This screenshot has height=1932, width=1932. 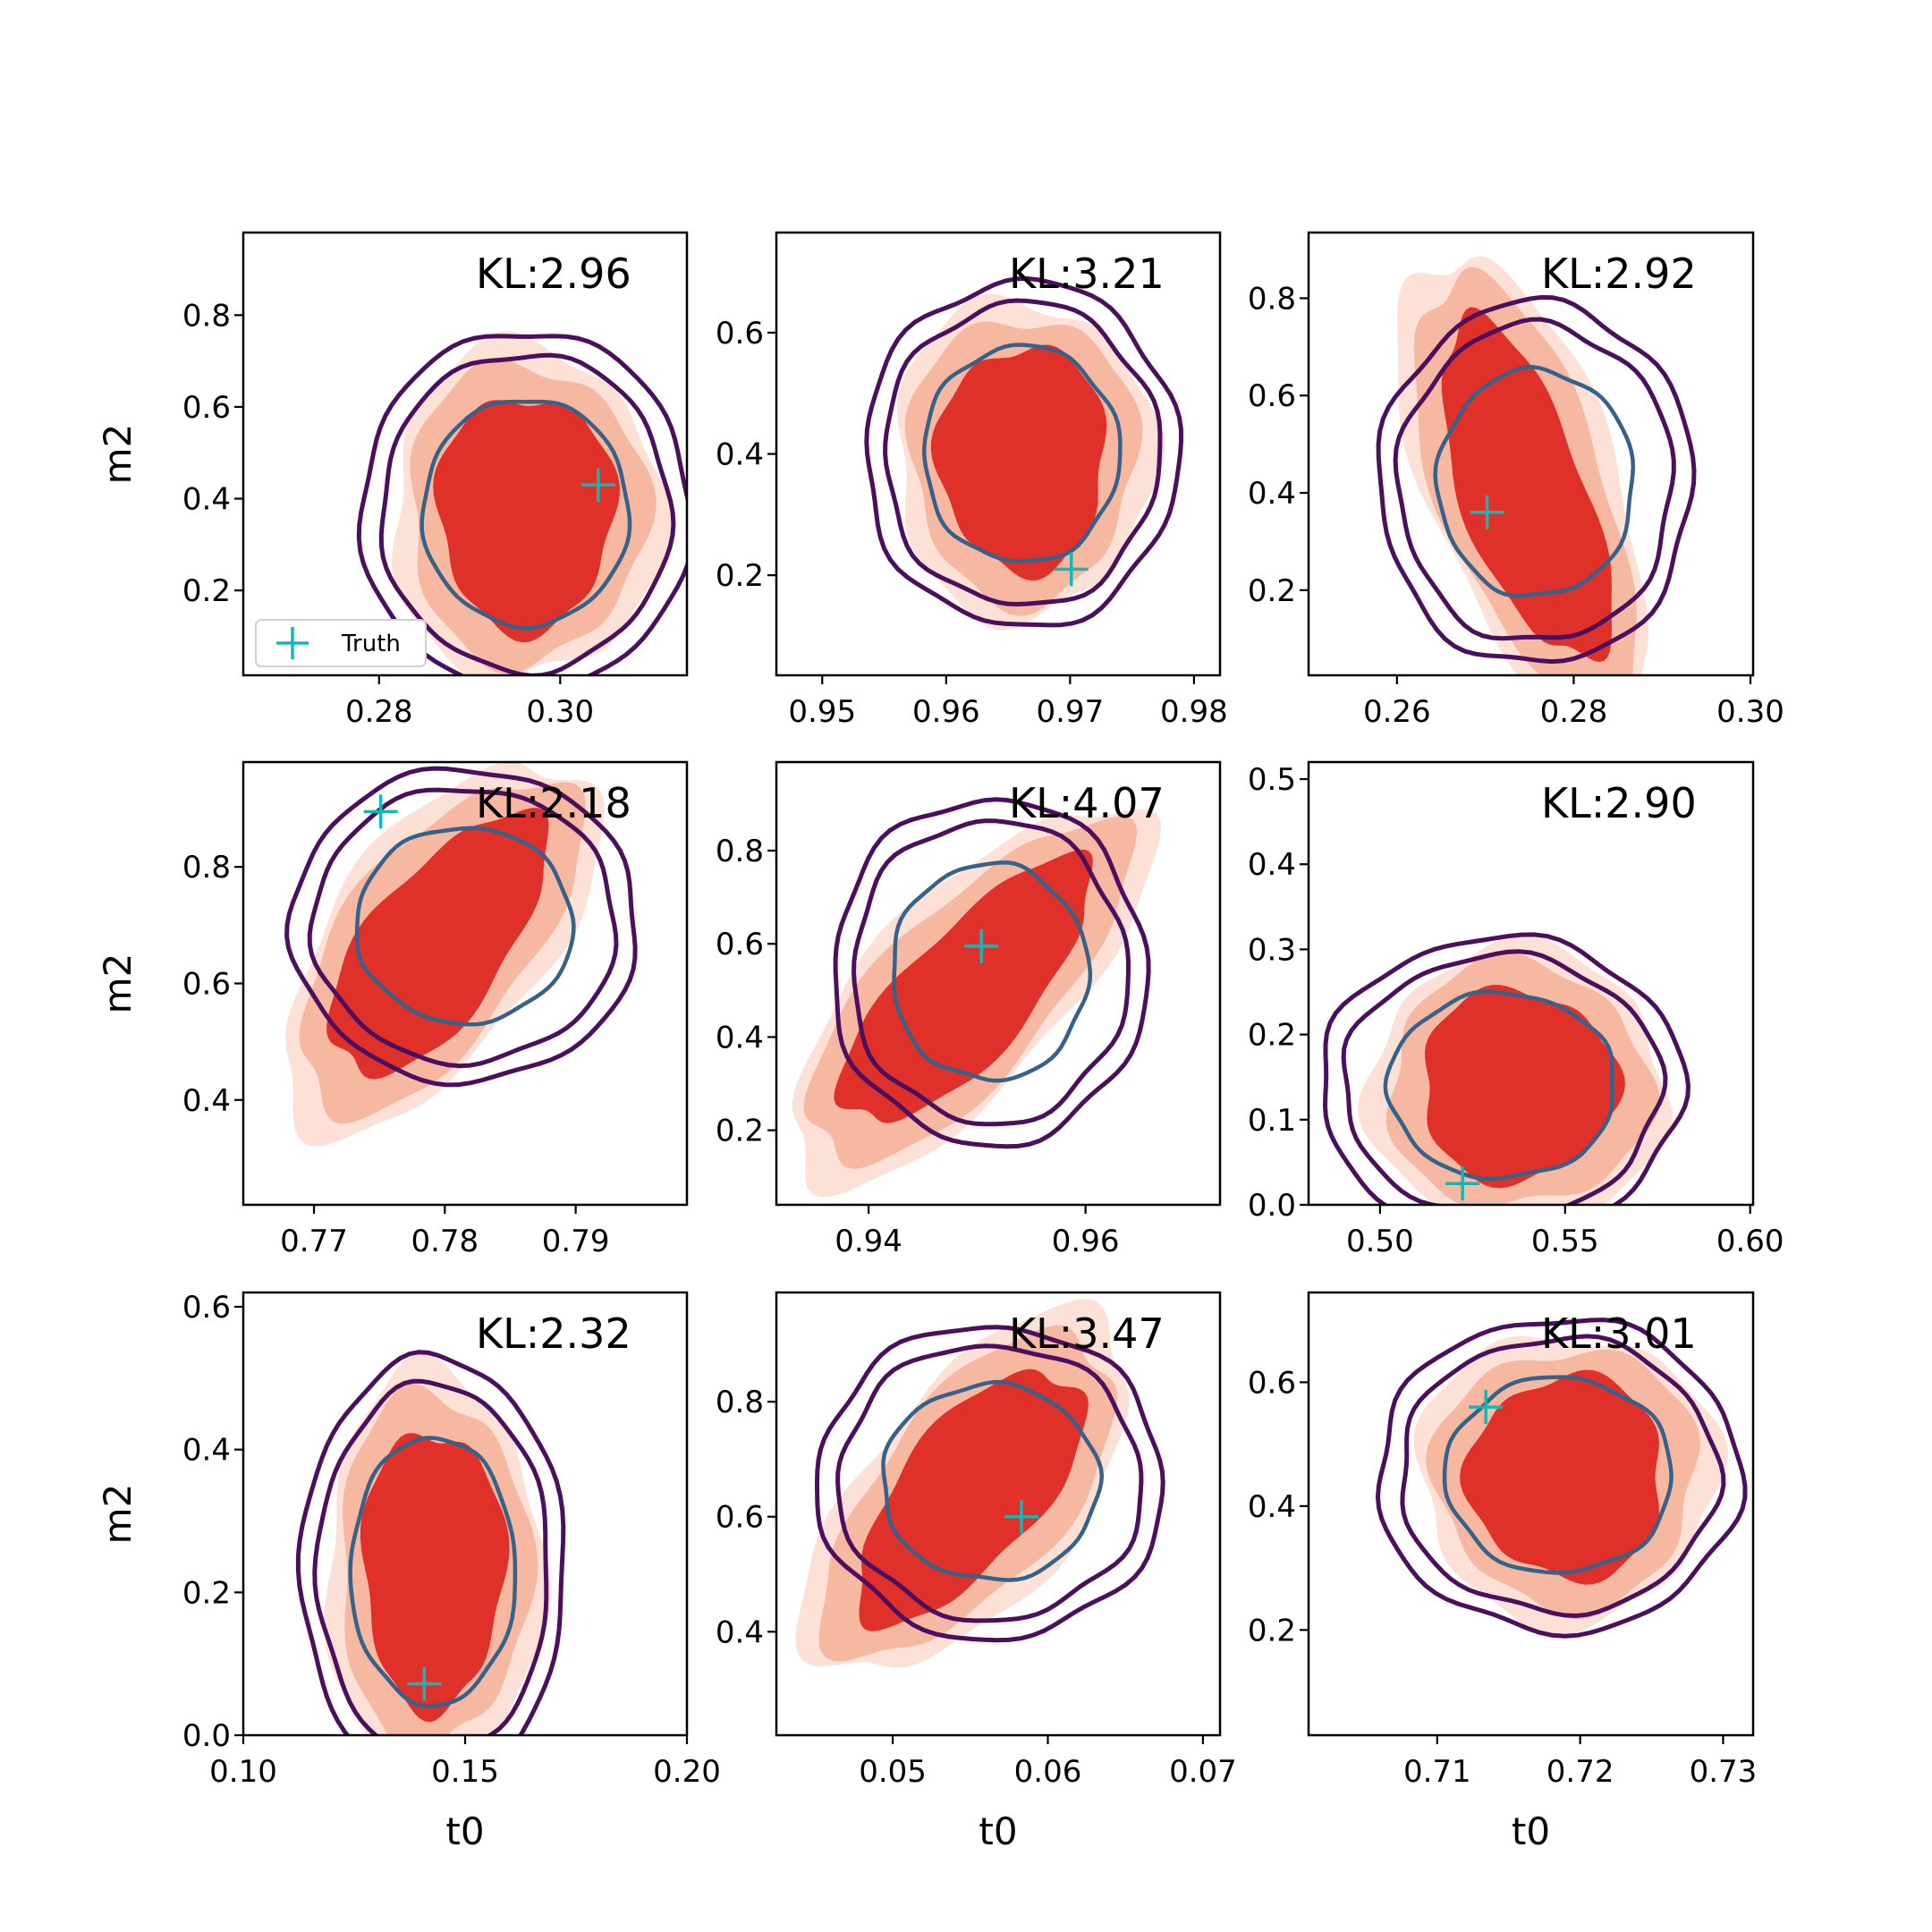 I want to click on x-tick-label: 0.95, so click(x=822, y=712).